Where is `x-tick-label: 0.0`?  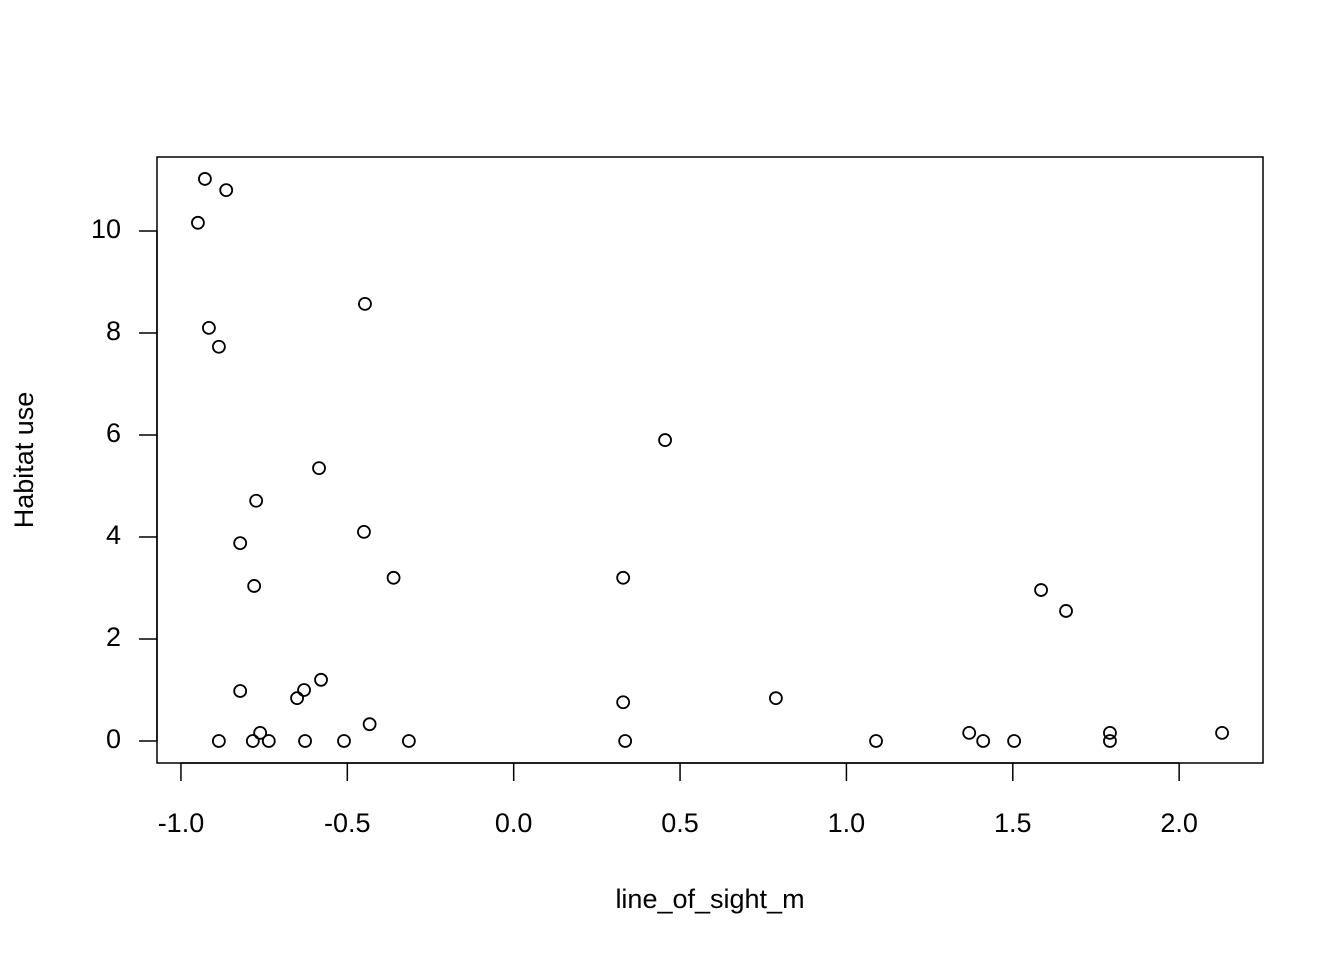
x-tick-label: 0.0 is located at coordinates (514, 823).